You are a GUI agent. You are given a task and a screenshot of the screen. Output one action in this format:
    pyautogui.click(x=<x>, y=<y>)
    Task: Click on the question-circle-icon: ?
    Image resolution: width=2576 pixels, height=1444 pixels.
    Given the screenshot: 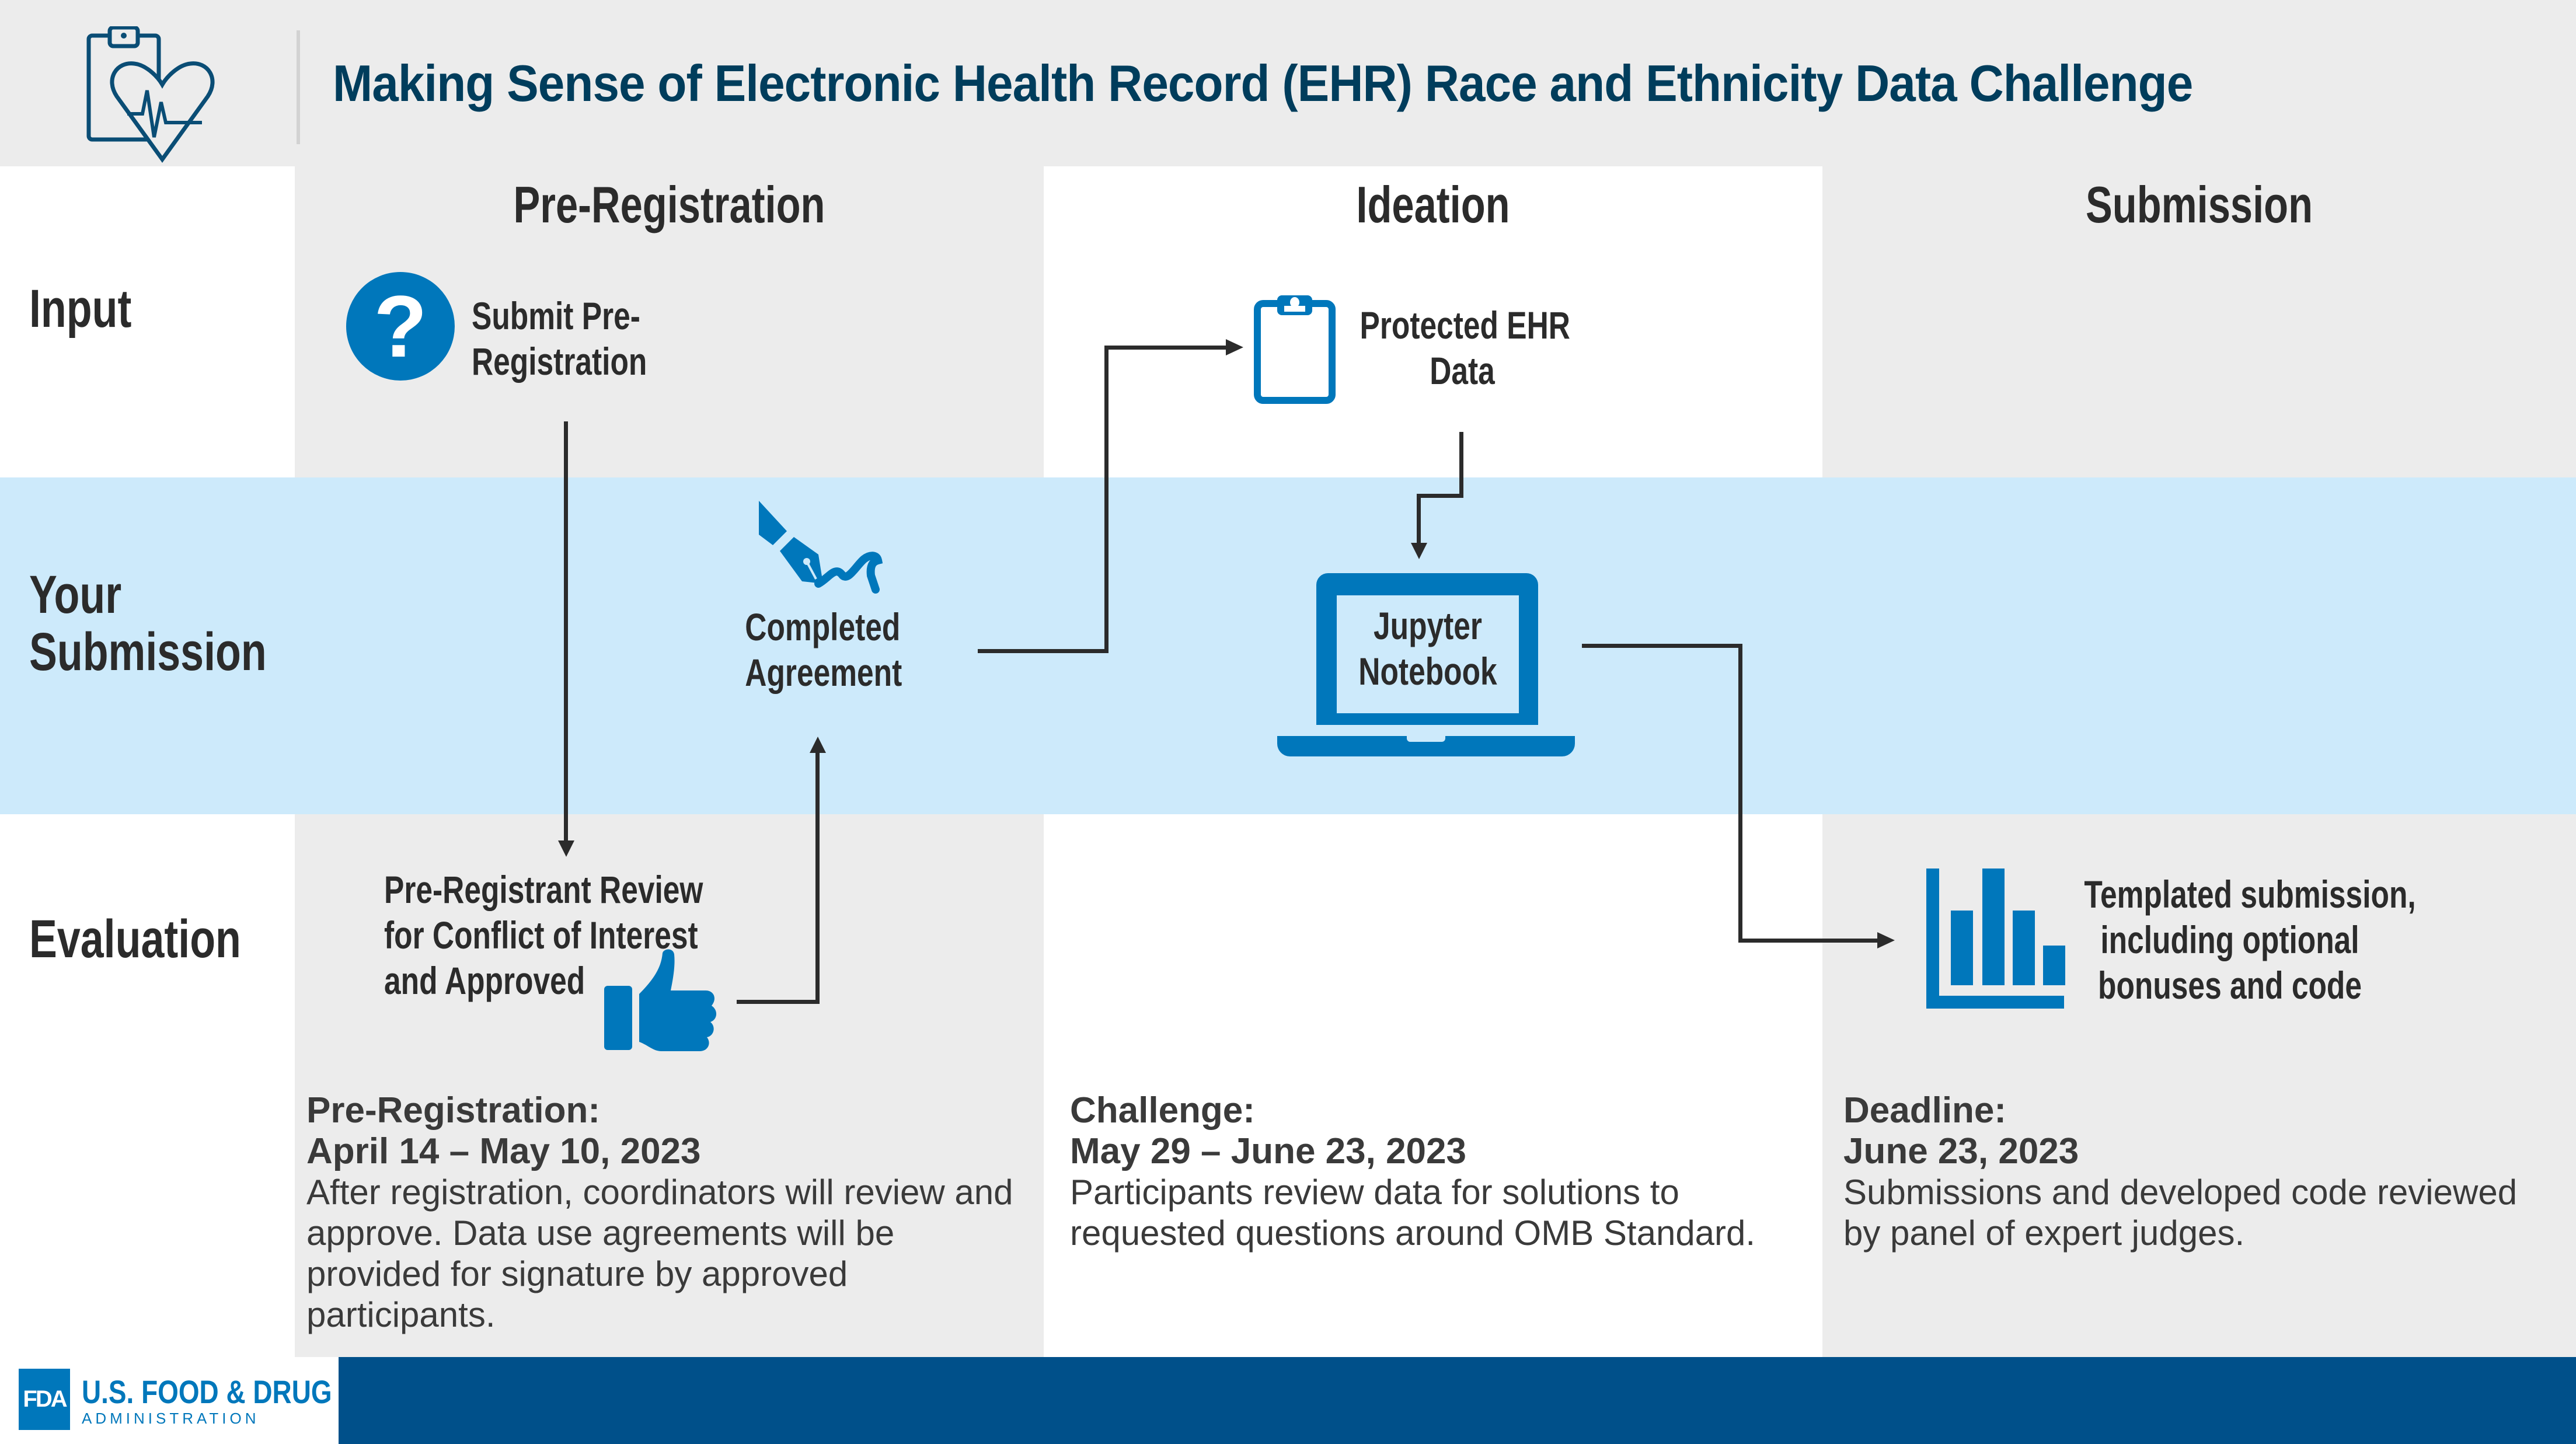 What is the action you would take?
    pyautogui.click(x=401, y=326)
    